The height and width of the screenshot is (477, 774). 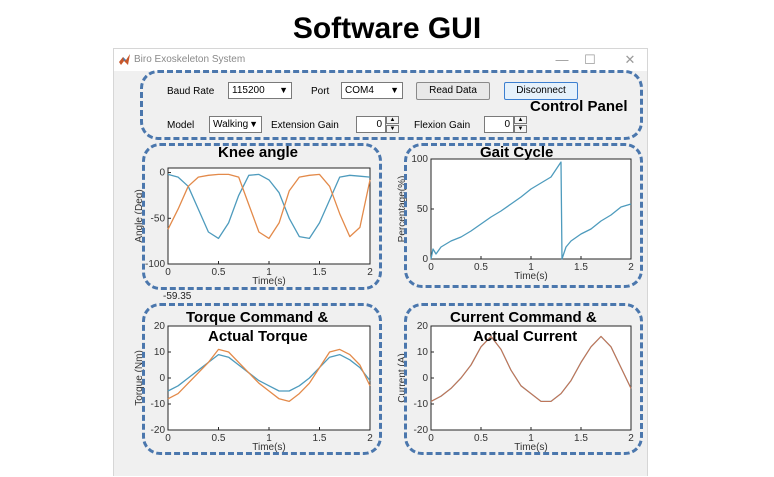 I want to click on control-panel-frame, so click(x=391, y=105).